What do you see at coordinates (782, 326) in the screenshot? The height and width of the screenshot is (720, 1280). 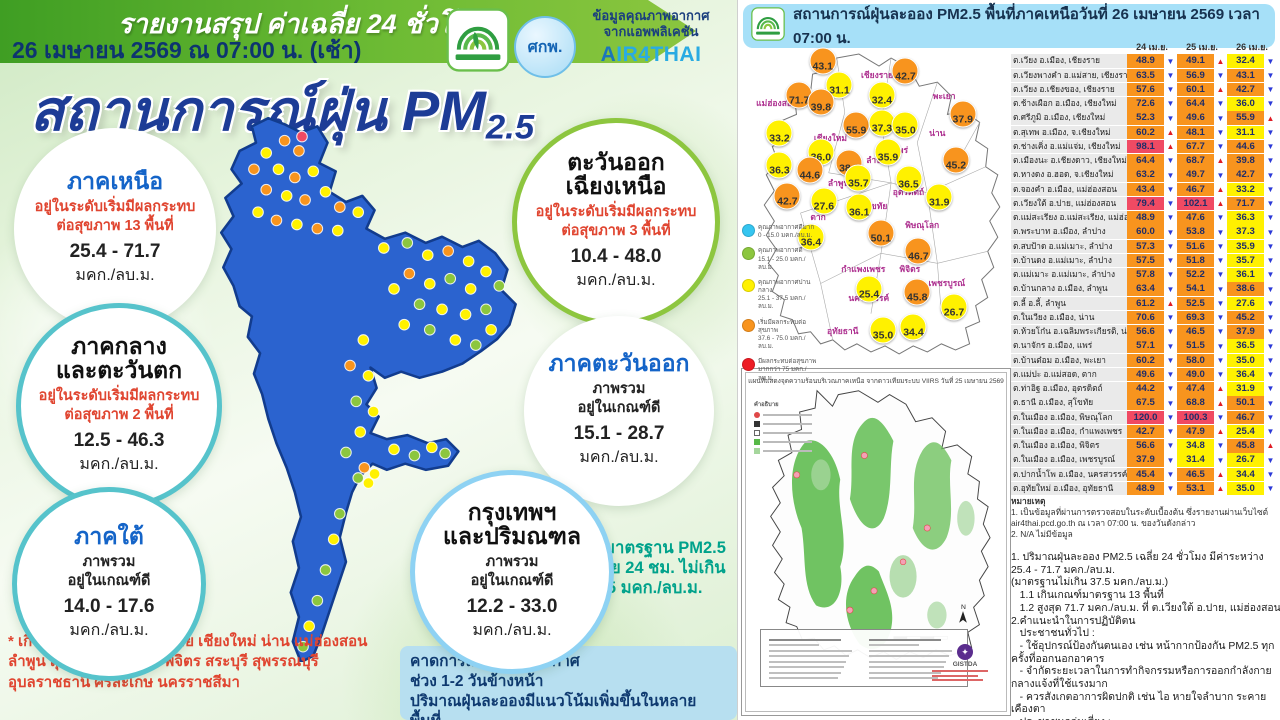 I see `legend-label-name: เริ่มมีผลกระทบต่อสุขภาพ` at bounding box center [782, 326].